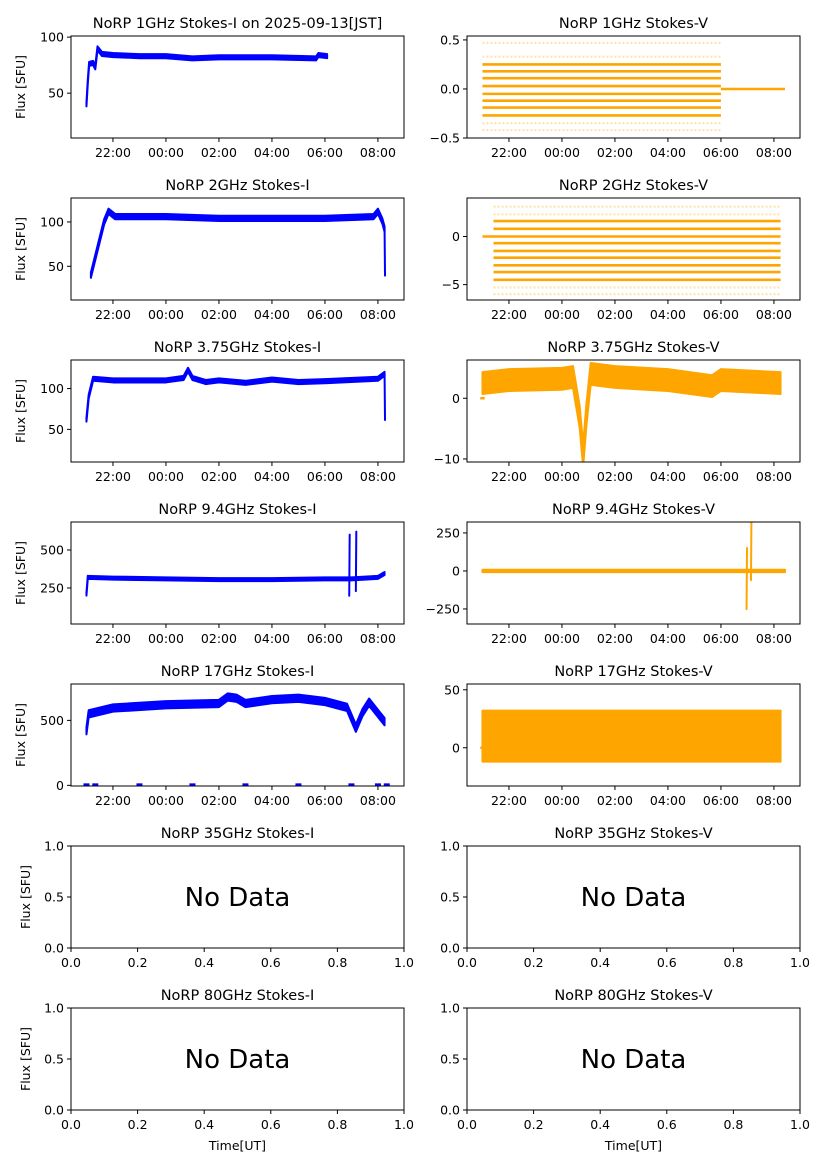 The width and height of the screenshot is (827, 1174). What do you see at coordinates (450, 1110) in the screenshot?
I see `y-tick-label: 0.0` at bounding box center [450, 1110].